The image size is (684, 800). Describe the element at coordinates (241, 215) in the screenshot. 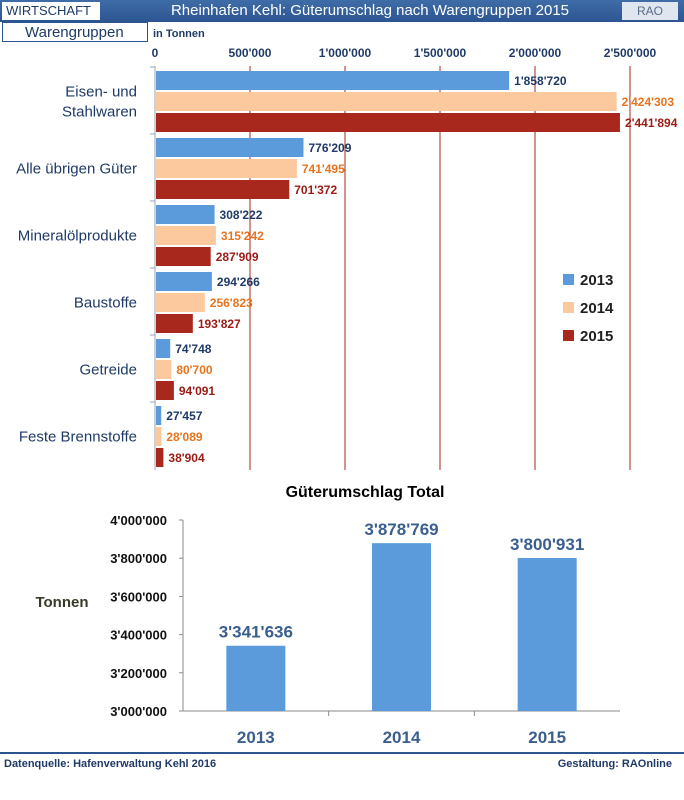

I see `value-label-2013: 308'222` at that location.